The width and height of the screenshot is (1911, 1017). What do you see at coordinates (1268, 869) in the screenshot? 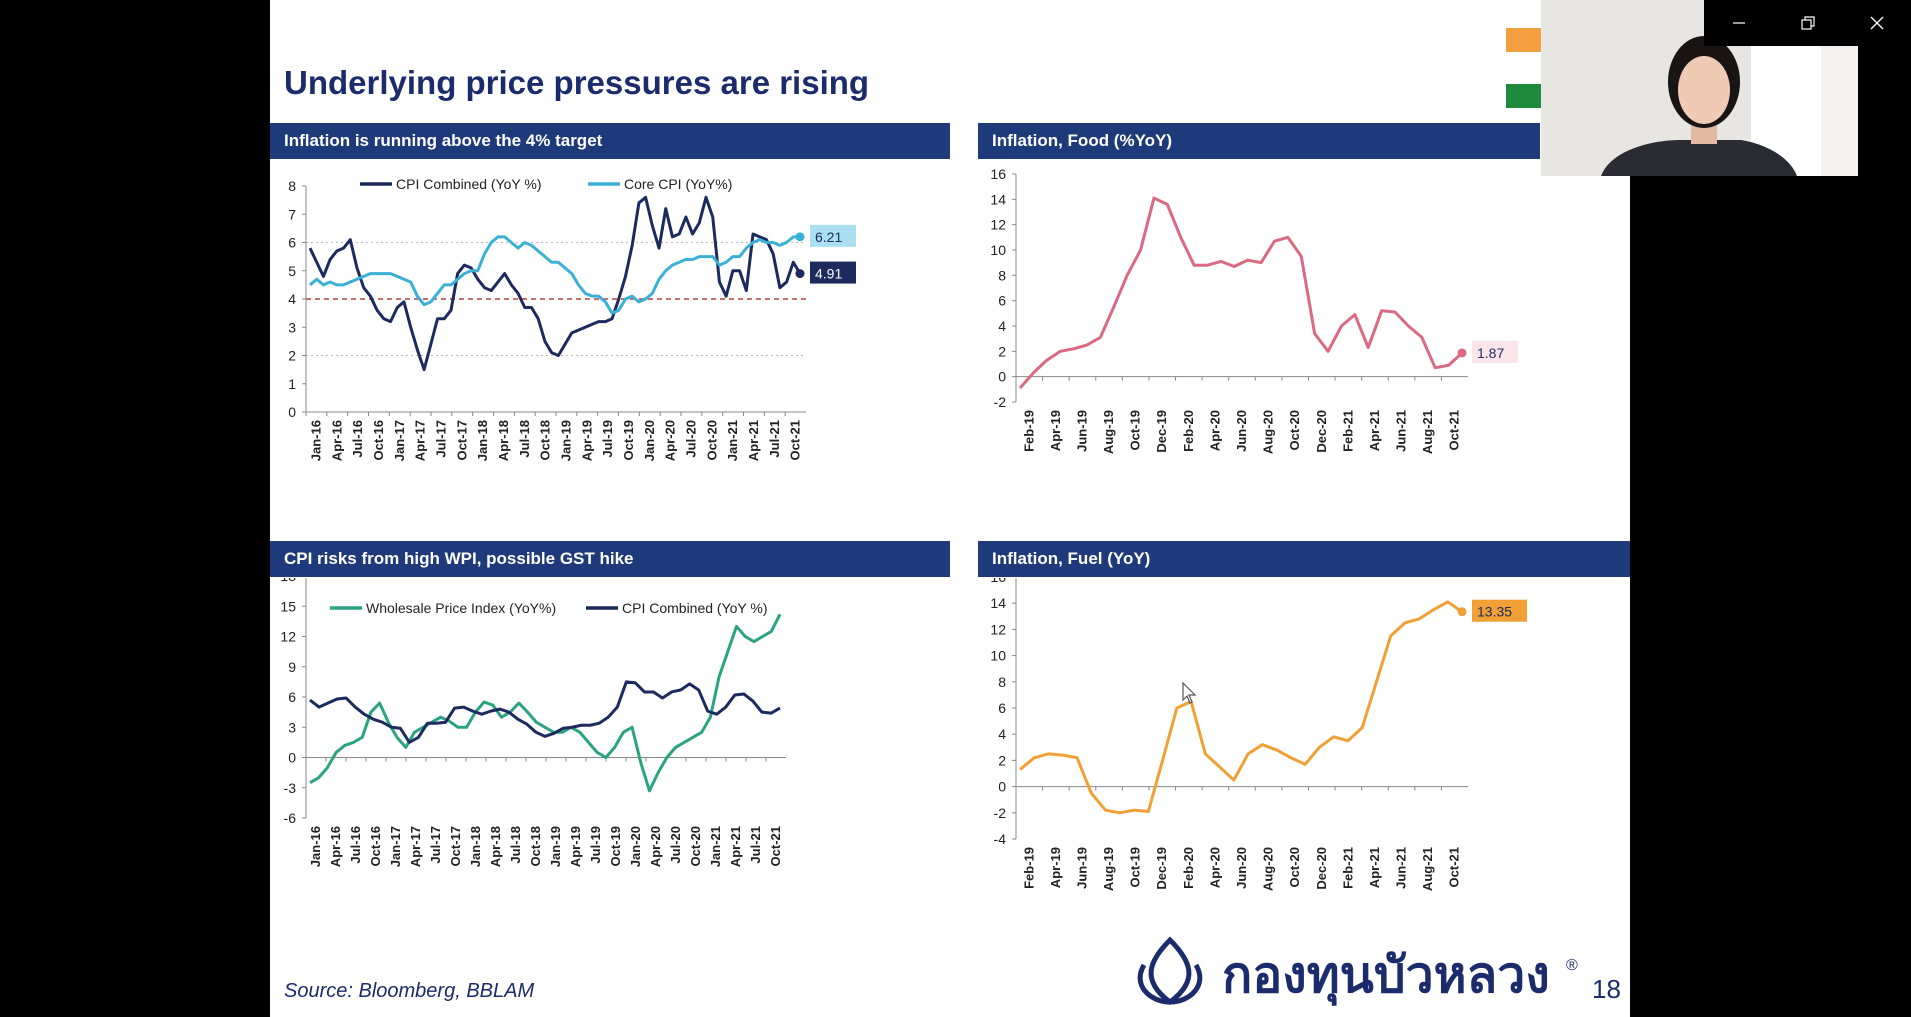
I see `x-tick-label: Aug-20` at bounding box center [1268, 869].